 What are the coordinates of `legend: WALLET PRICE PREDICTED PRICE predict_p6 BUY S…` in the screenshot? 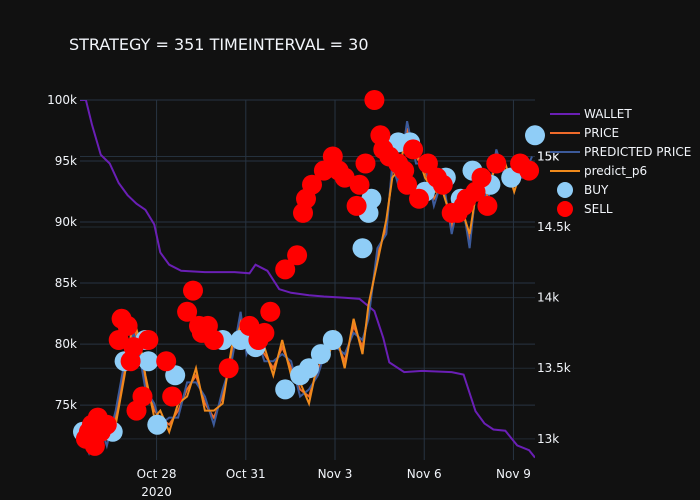 It's located at (620, 162).